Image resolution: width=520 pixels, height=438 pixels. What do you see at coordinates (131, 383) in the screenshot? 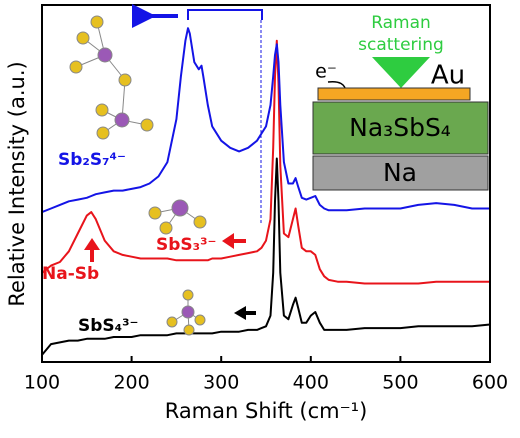
I see `x-tick-label: 200` at bounding box center [131, 383].